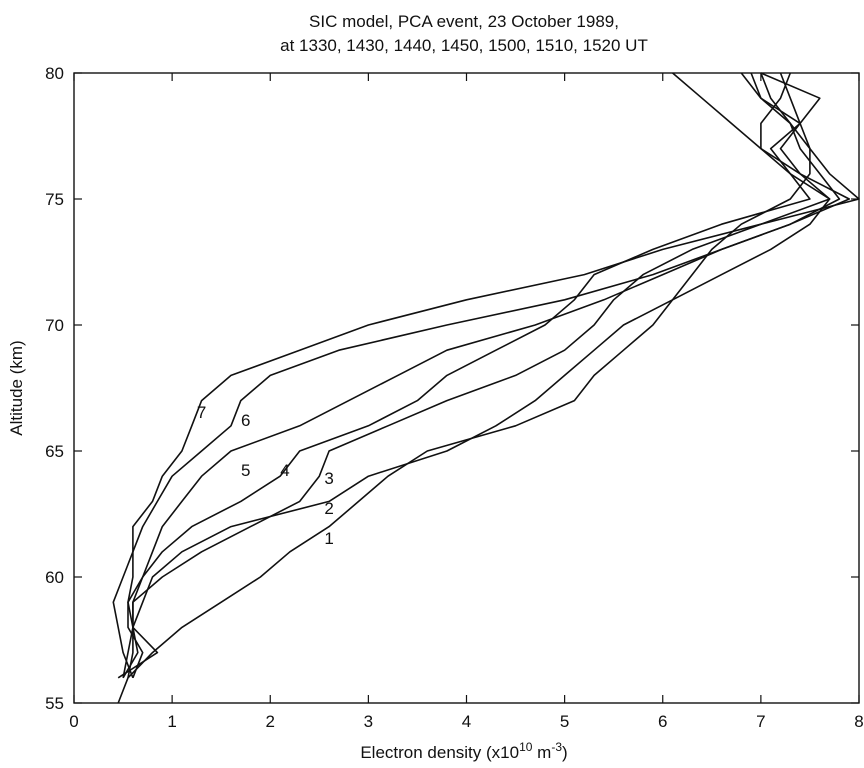  Describe the element at coordinates (464, 21) in the screenshot. I see `chart-title: SIC model, PCA event, 23 October 1989,` at that location.